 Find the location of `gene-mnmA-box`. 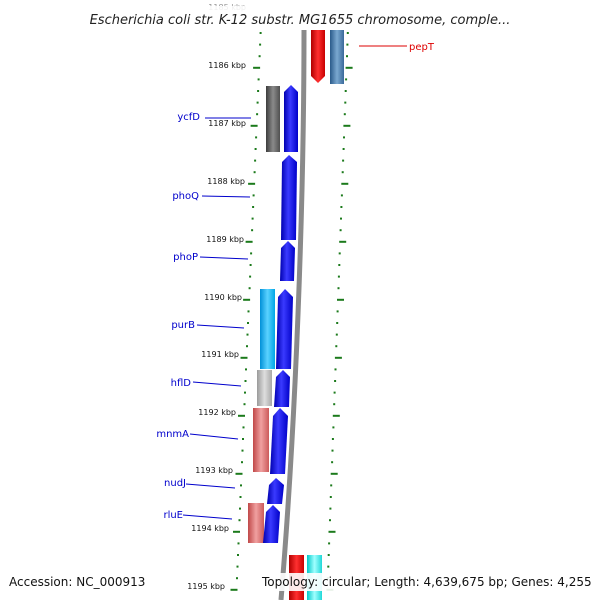

gene-mnmA-box is located at coordinates (261, 440).